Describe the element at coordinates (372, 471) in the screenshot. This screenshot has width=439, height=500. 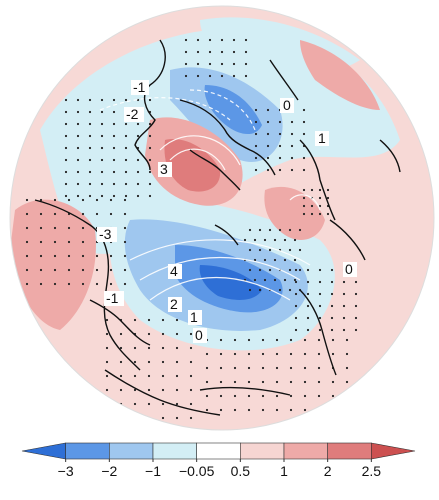
I see `colorbar-tick-label: 2.5` at that location.